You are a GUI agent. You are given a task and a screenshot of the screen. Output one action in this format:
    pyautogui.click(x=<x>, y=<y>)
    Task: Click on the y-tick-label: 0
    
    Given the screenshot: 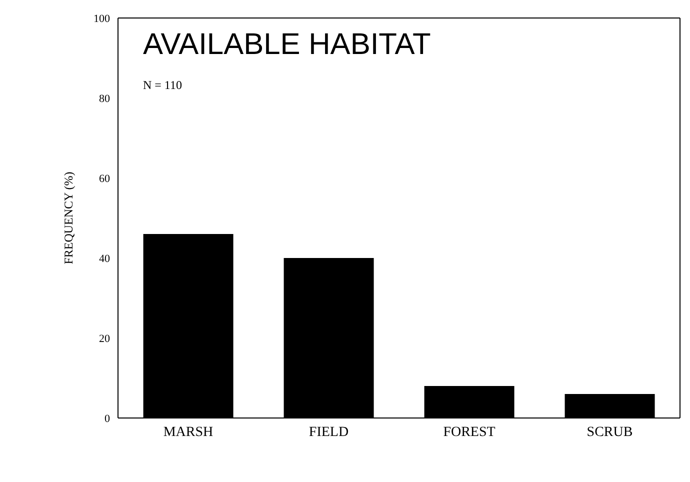 What is the action you would take?
    pyautogui.click(x=107, y=418)
    